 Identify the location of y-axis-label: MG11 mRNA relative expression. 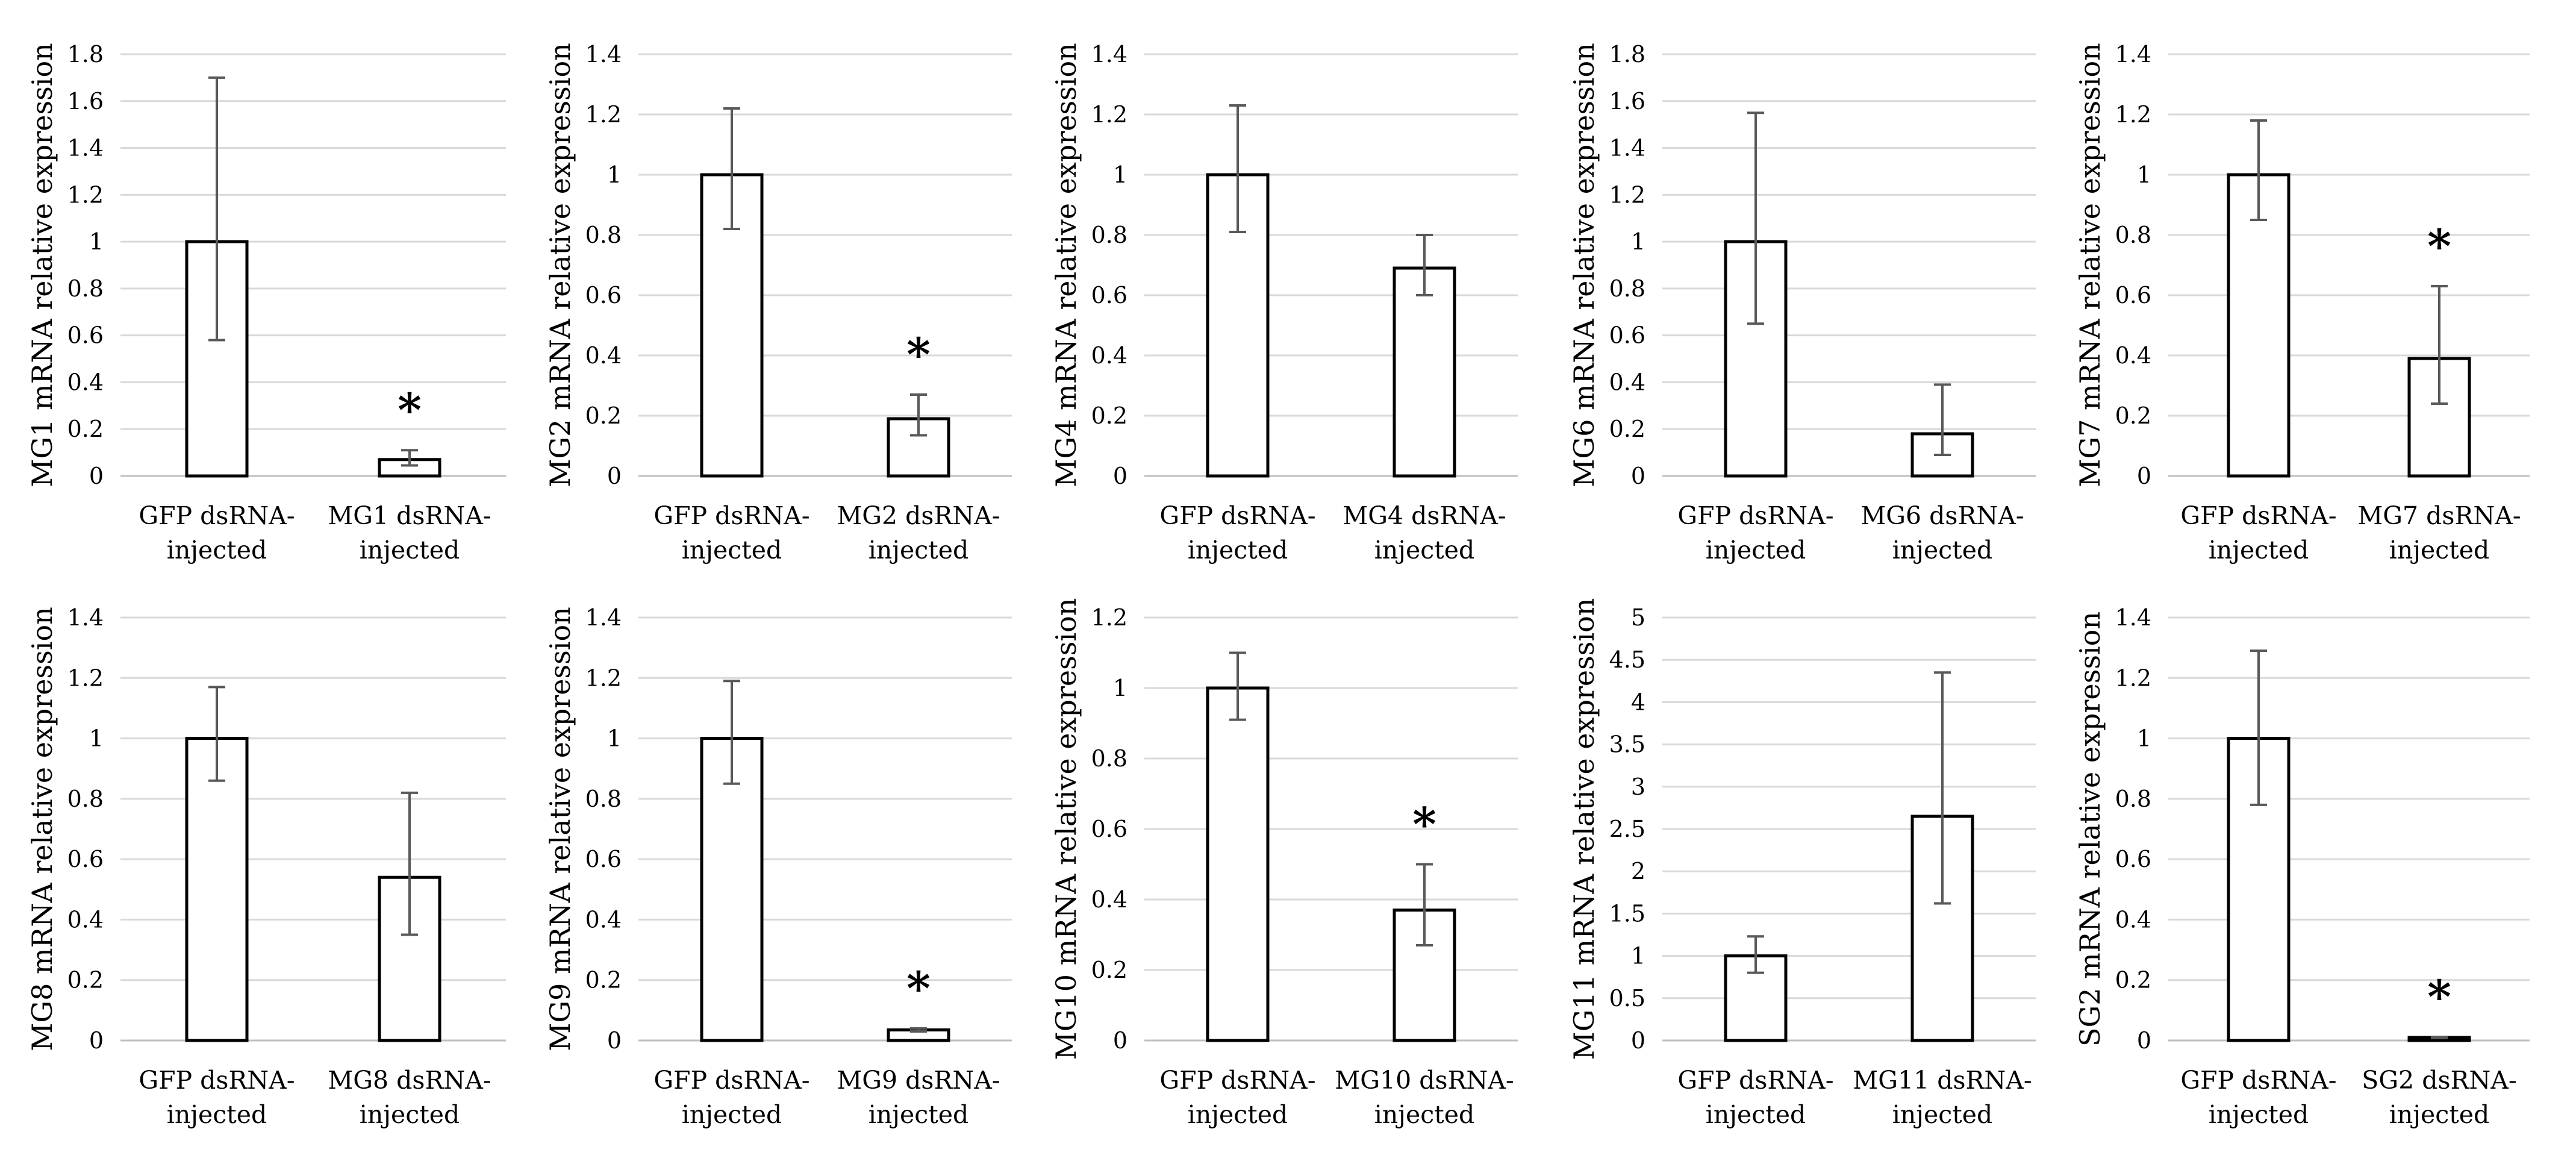
(1584, 829).